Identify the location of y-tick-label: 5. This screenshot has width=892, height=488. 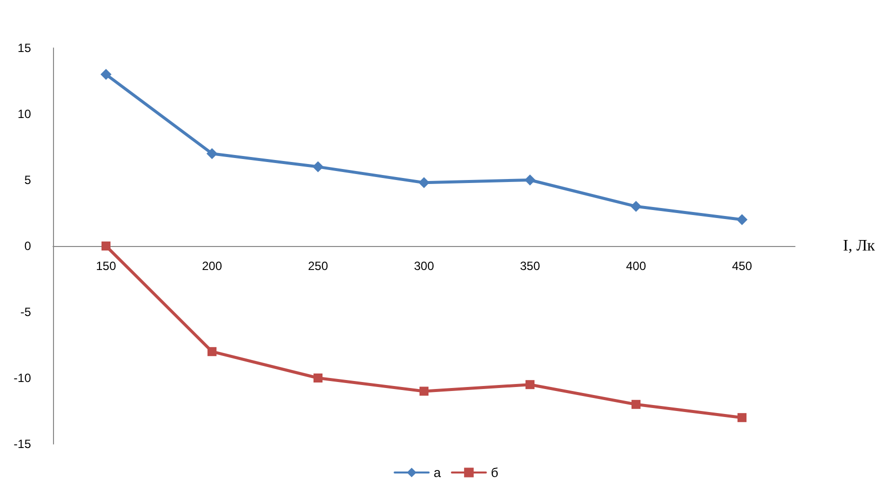
(28, 180).